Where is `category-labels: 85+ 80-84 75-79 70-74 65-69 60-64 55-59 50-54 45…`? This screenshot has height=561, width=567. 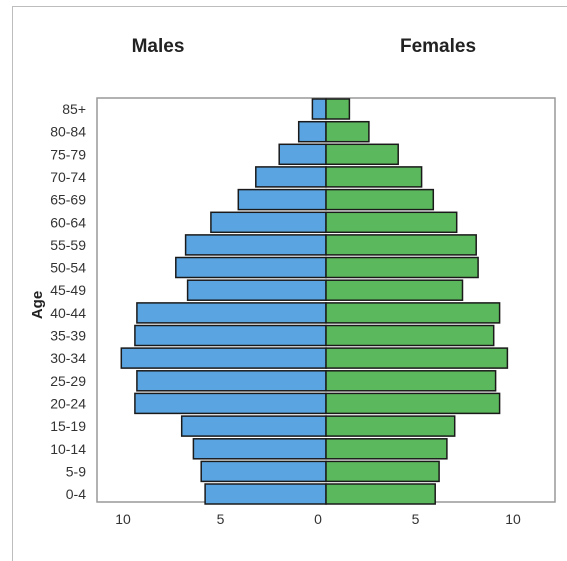
category-labels: 85+ 80-84 75-79 70-74 65-69 60-64 55-59 50-54 45… is located at coordinates (68, 301).